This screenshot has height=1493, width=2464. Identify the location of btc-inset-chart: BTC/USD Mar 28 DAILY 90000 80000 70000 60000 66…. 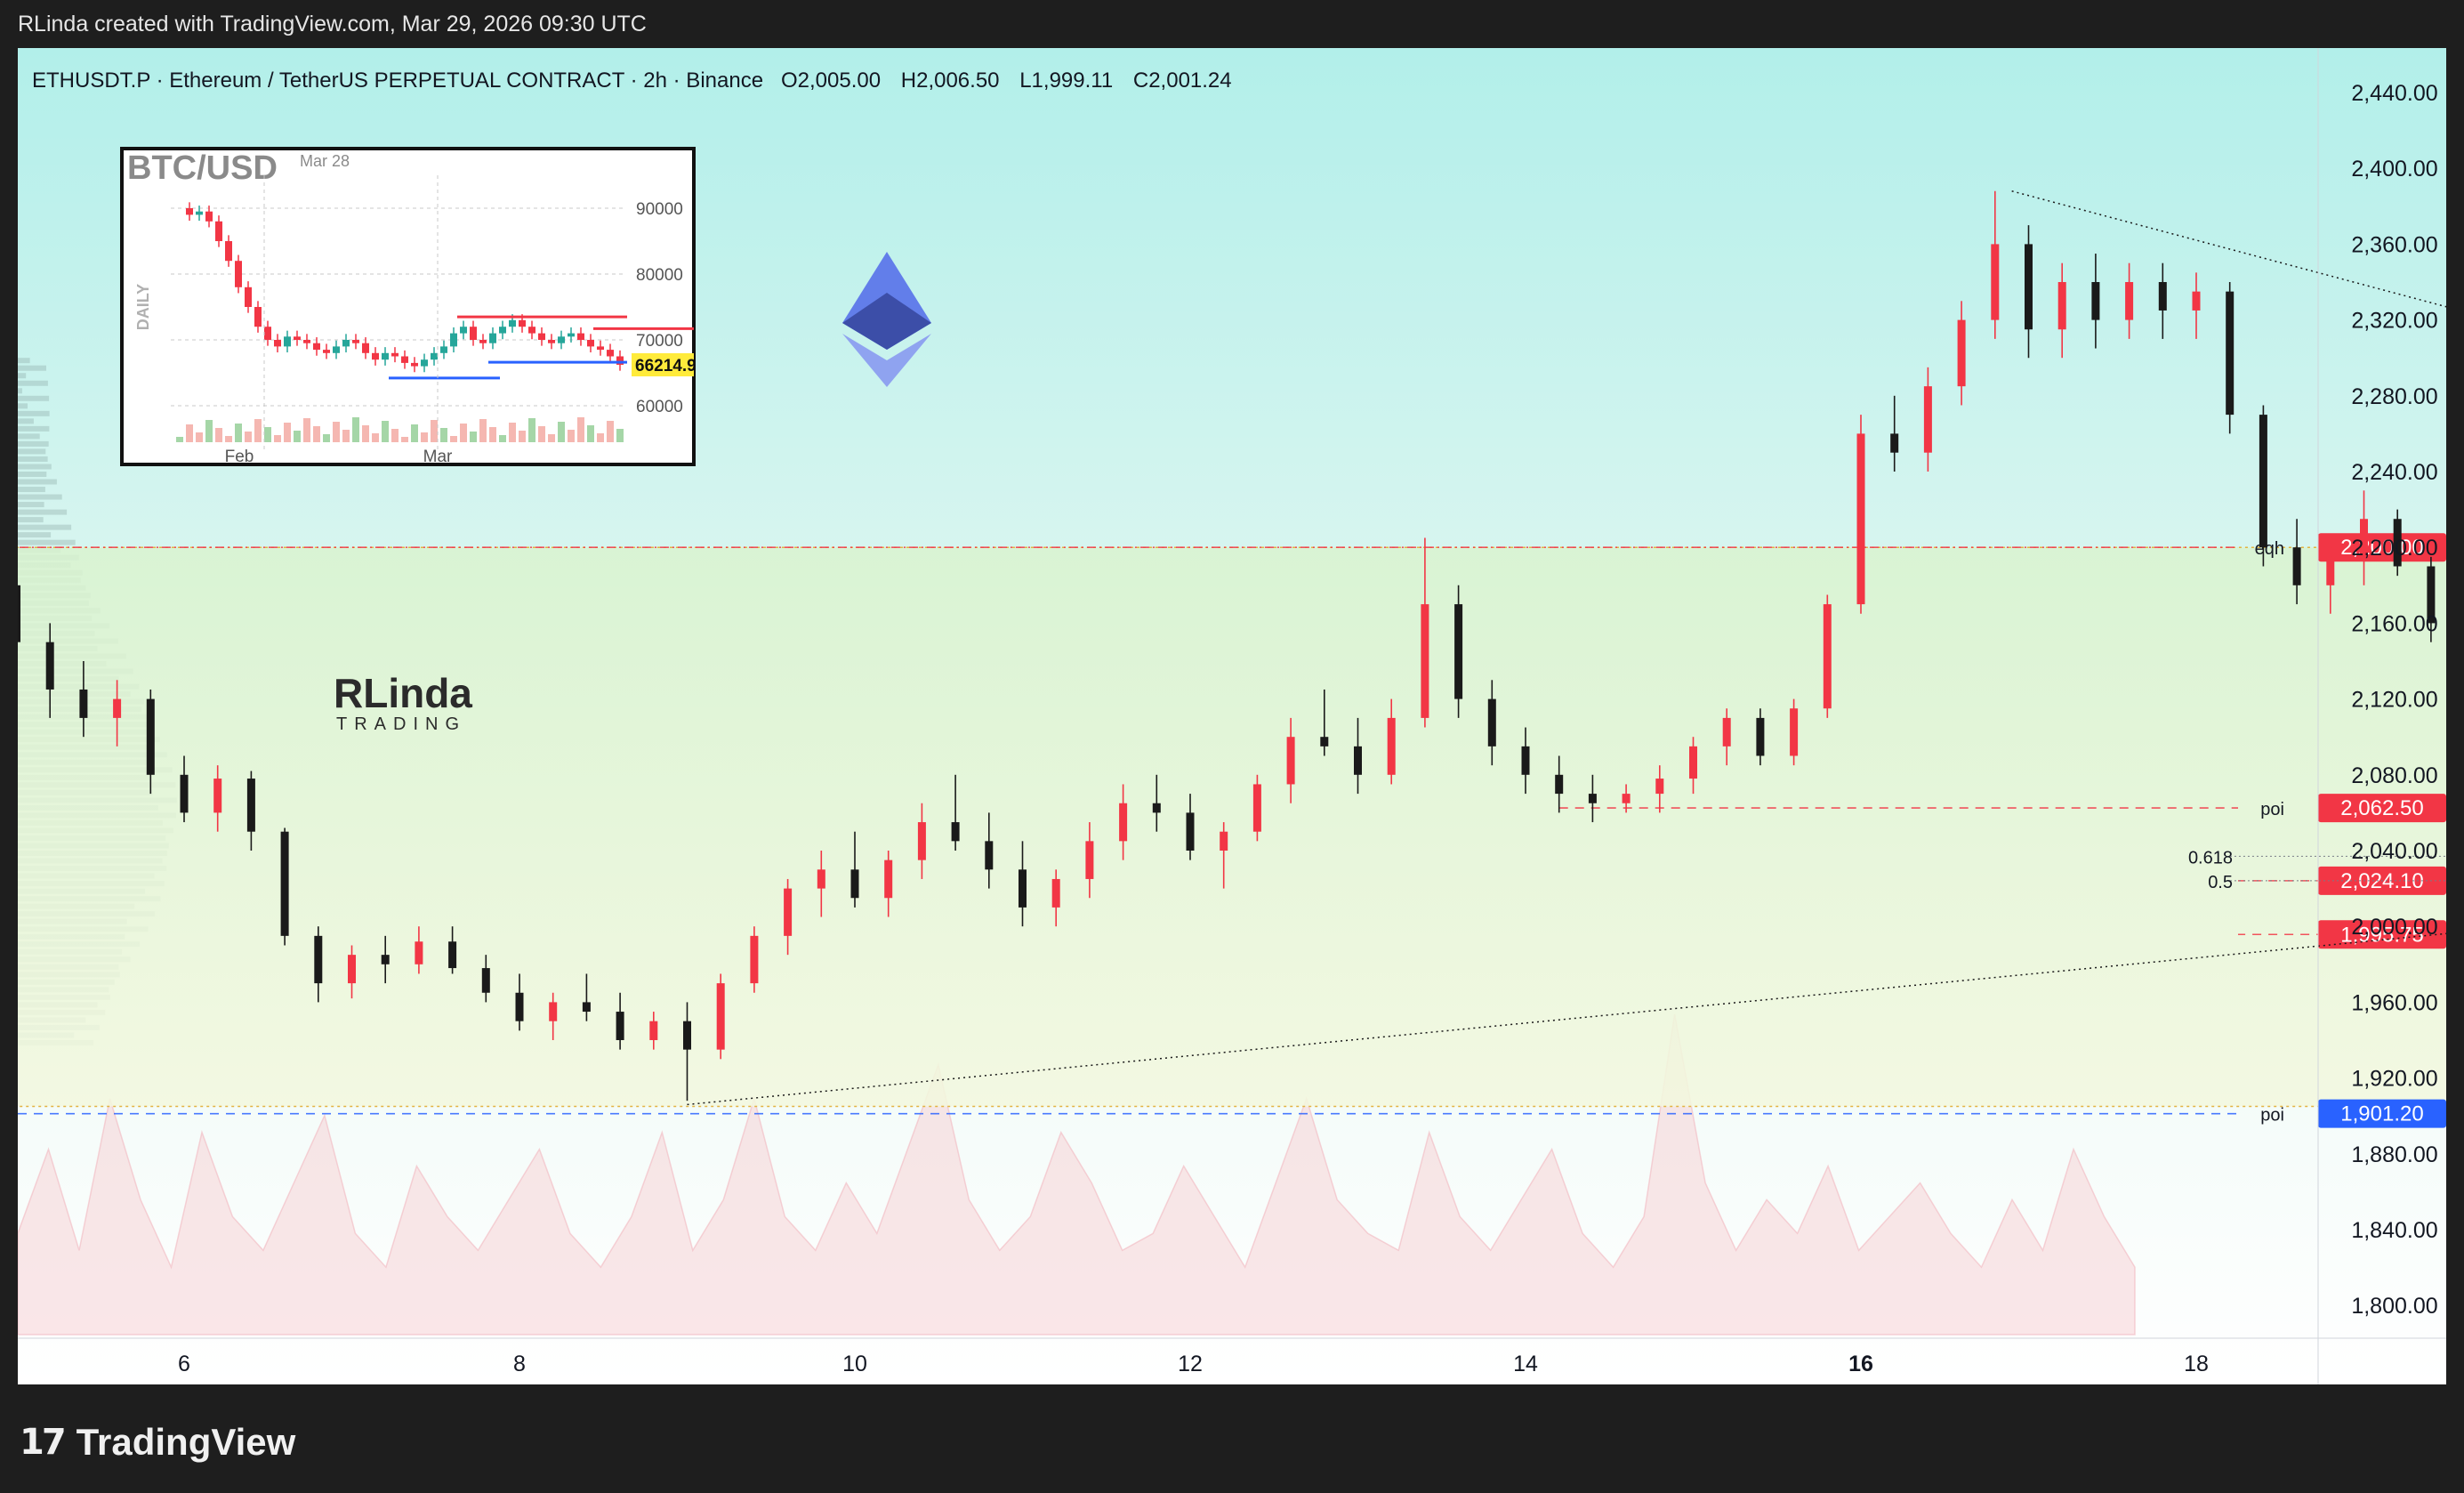
(408, 306).